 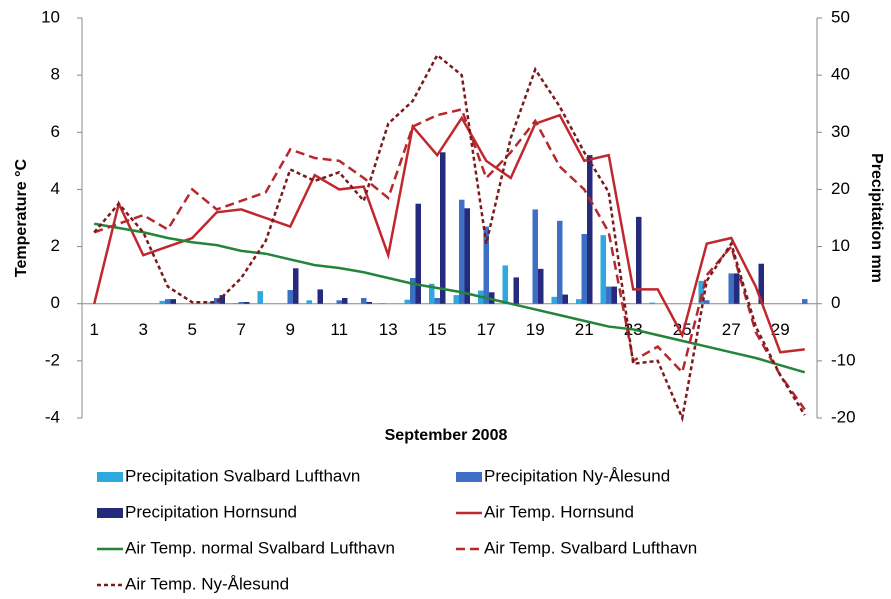 I want to click on y2-tick-label: -20, so click(x=843, y=416).